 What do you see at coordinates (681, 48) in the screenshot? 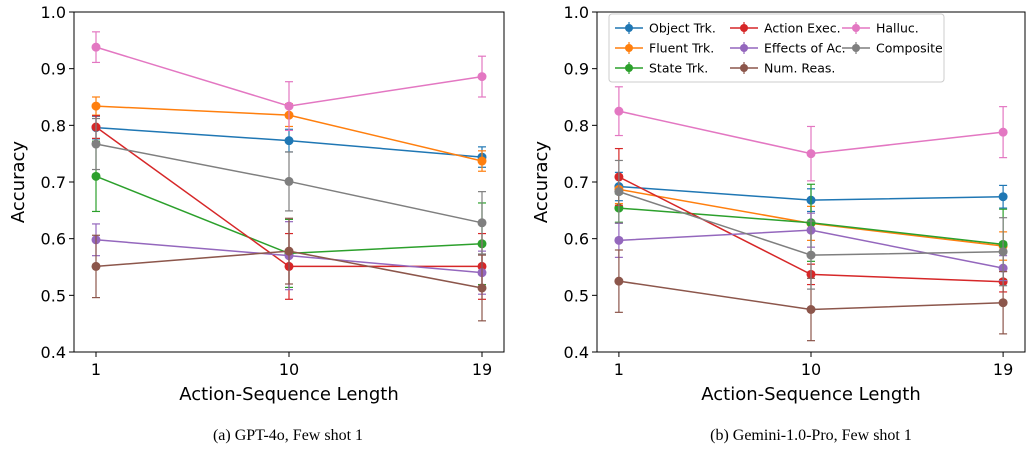
I see `legend-label: Fluent Trk.` at bounding box center [681, 48].